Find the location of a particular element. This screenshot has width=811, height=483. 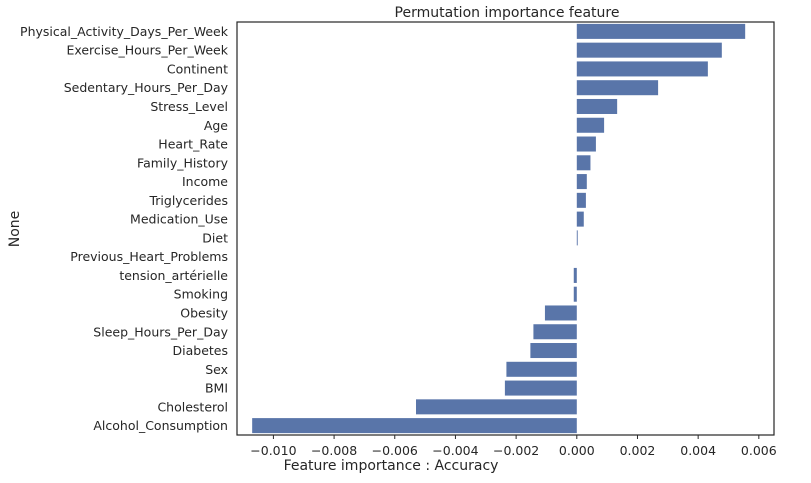

category-label-7: Family_History is located at coordinates (183, 162).